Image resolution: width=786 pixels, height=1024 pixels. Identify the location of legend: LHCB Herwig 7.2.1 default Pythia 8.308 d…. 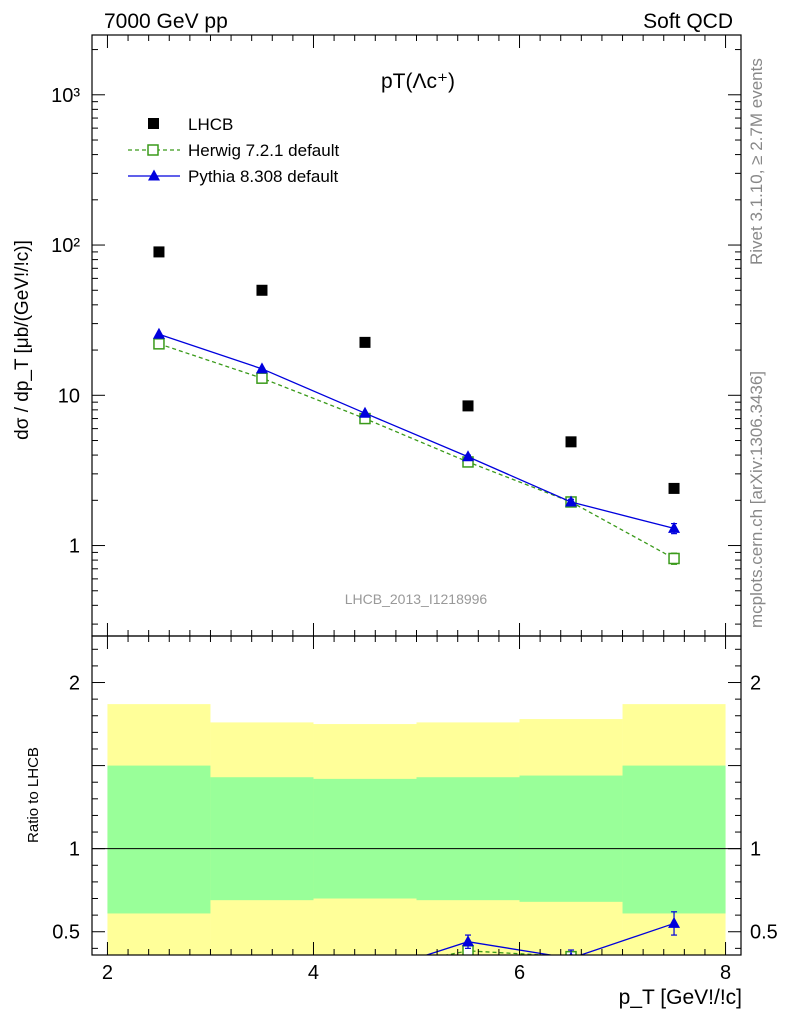
(233, 150).